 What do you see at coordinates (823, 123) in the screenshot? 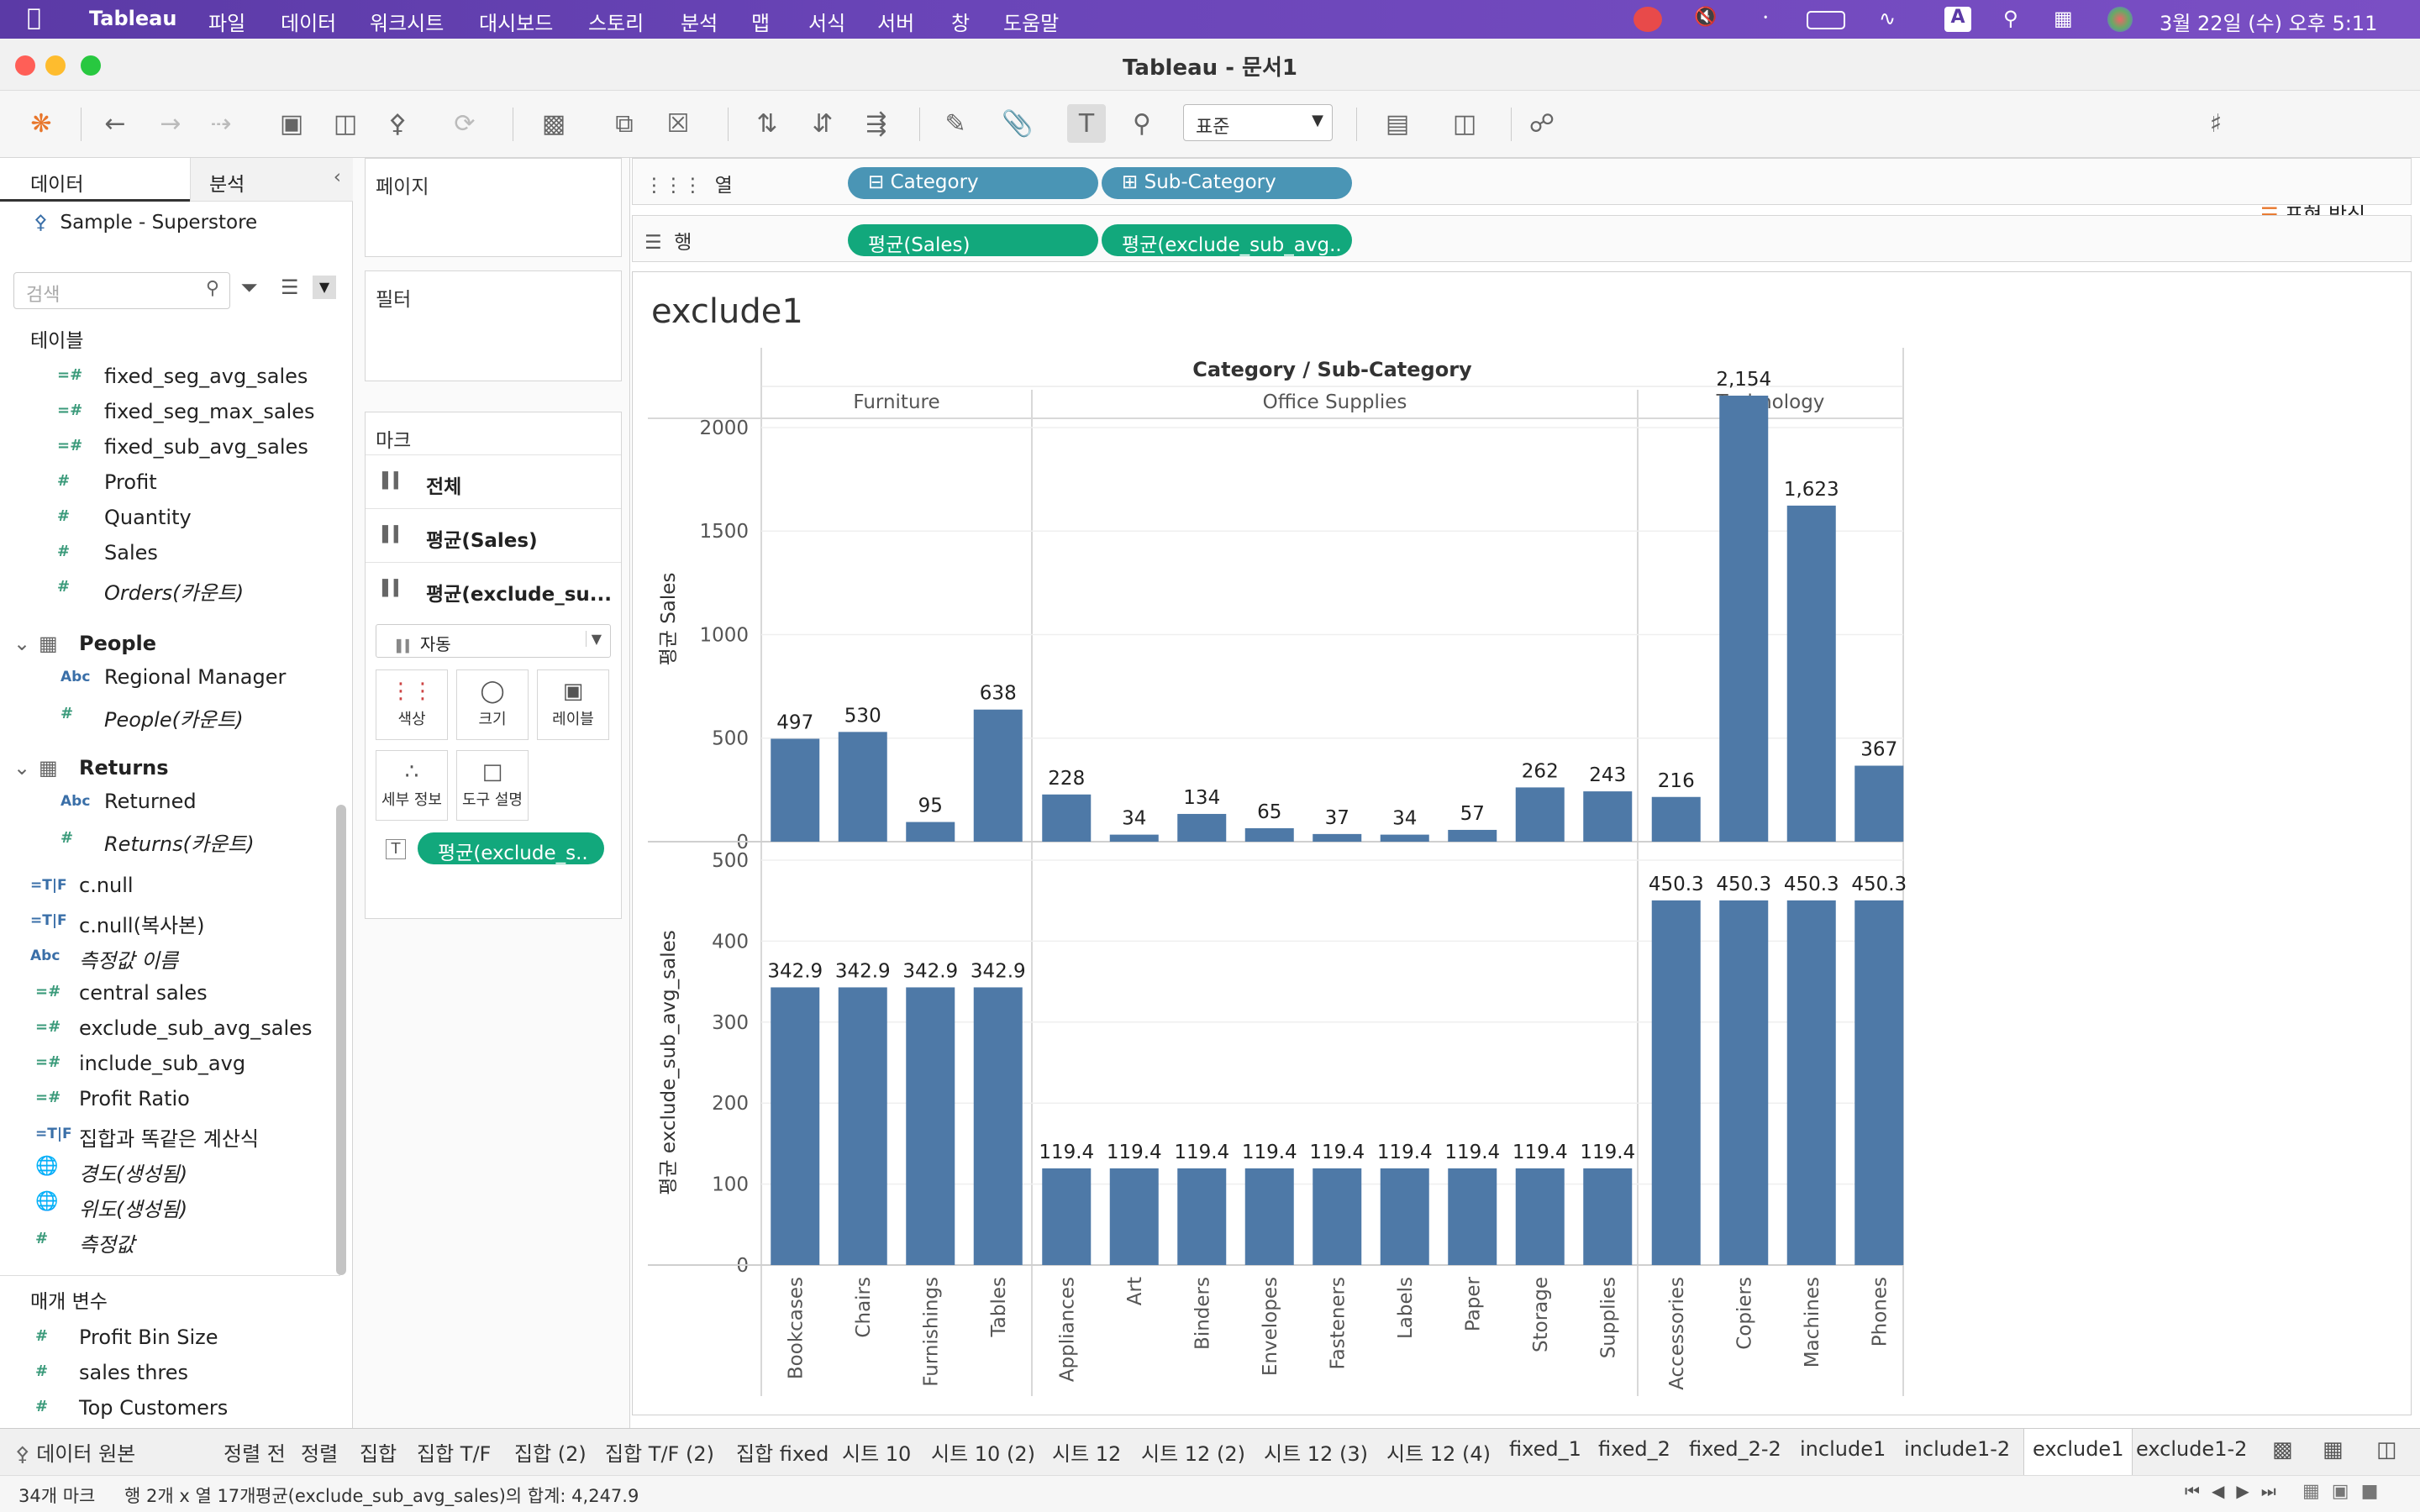
I see `sort-ascending-icon: ⇵` at bounding box center [823, 123].